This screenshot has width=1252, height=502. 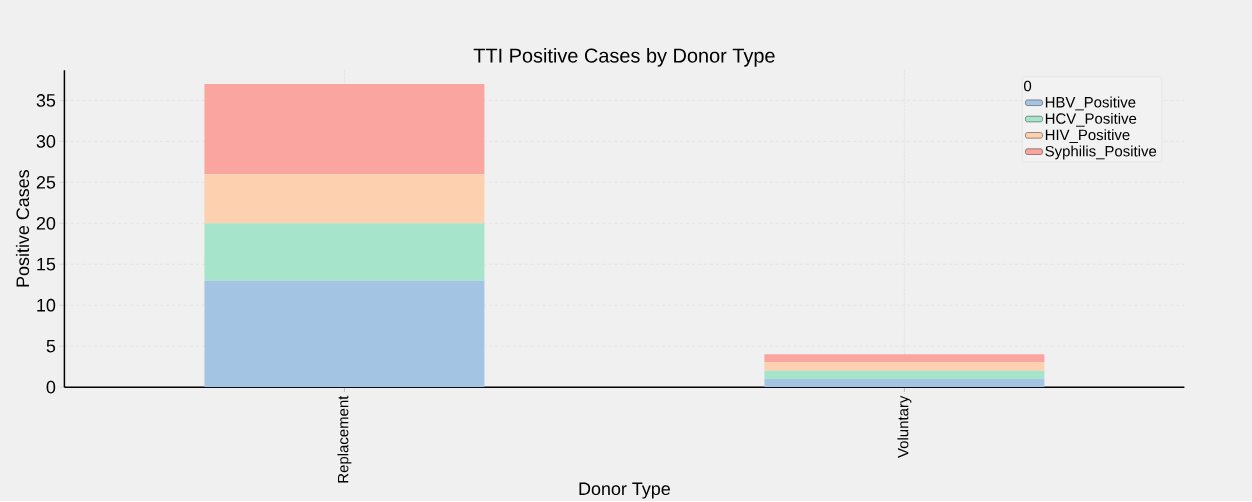 What do you see at coordinates (1087, 136) in the screenshot?
I see `legend-label: HIV_Positive` at bounding box center [1087, 136].